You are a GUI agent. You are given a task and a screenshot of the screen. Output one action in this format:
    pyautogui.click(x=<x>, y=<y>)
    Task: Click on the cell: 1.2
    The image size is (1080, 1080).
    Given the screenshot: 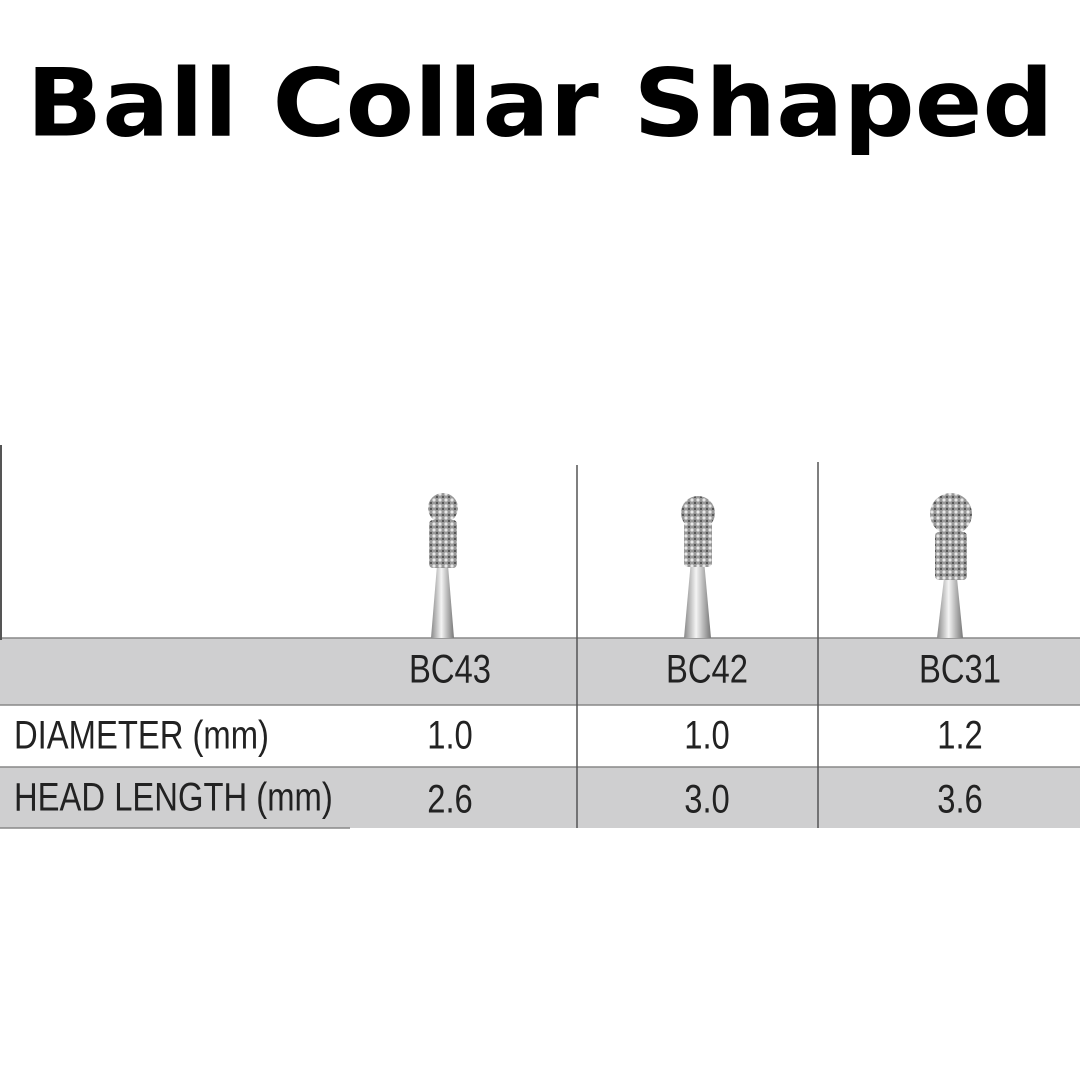 What is the action you would take?
    pyautogui.click(x=960, y=734)
    